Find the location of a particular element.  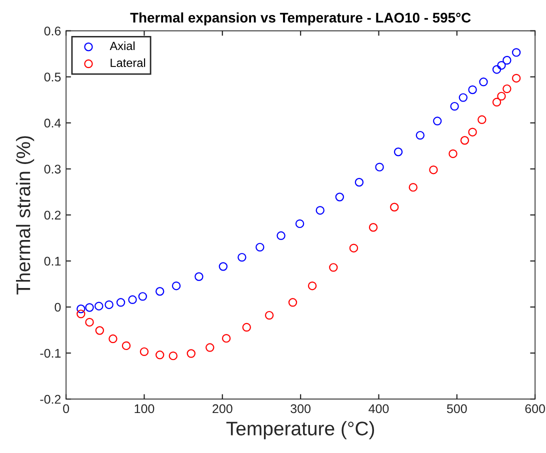

y-tick-label: 0.3 is located at coordinates (52, 169).